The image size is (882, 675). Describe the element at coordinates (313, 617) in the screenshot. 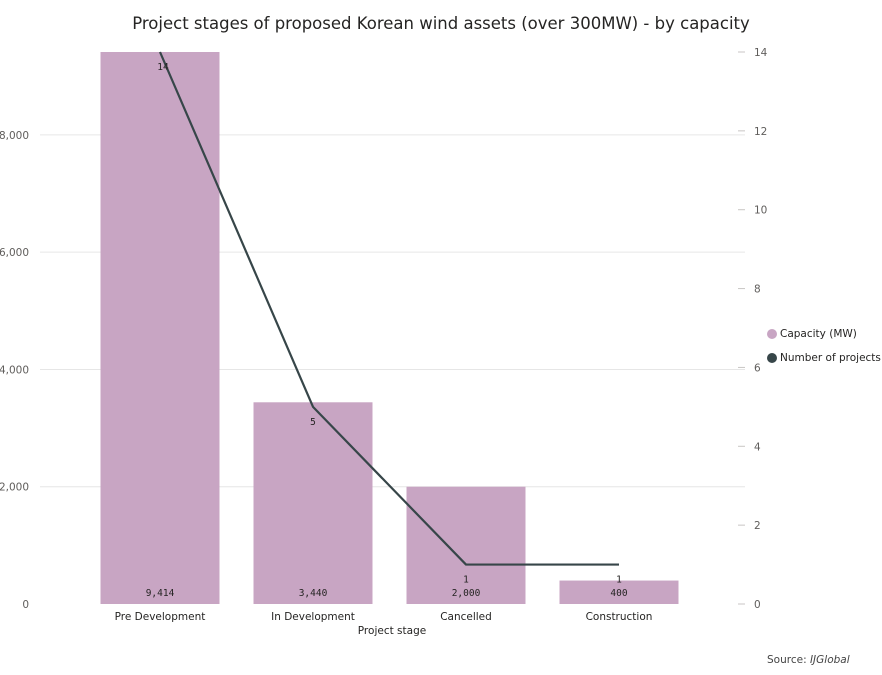

I see `x-tick-label-1: In Development` at that location.